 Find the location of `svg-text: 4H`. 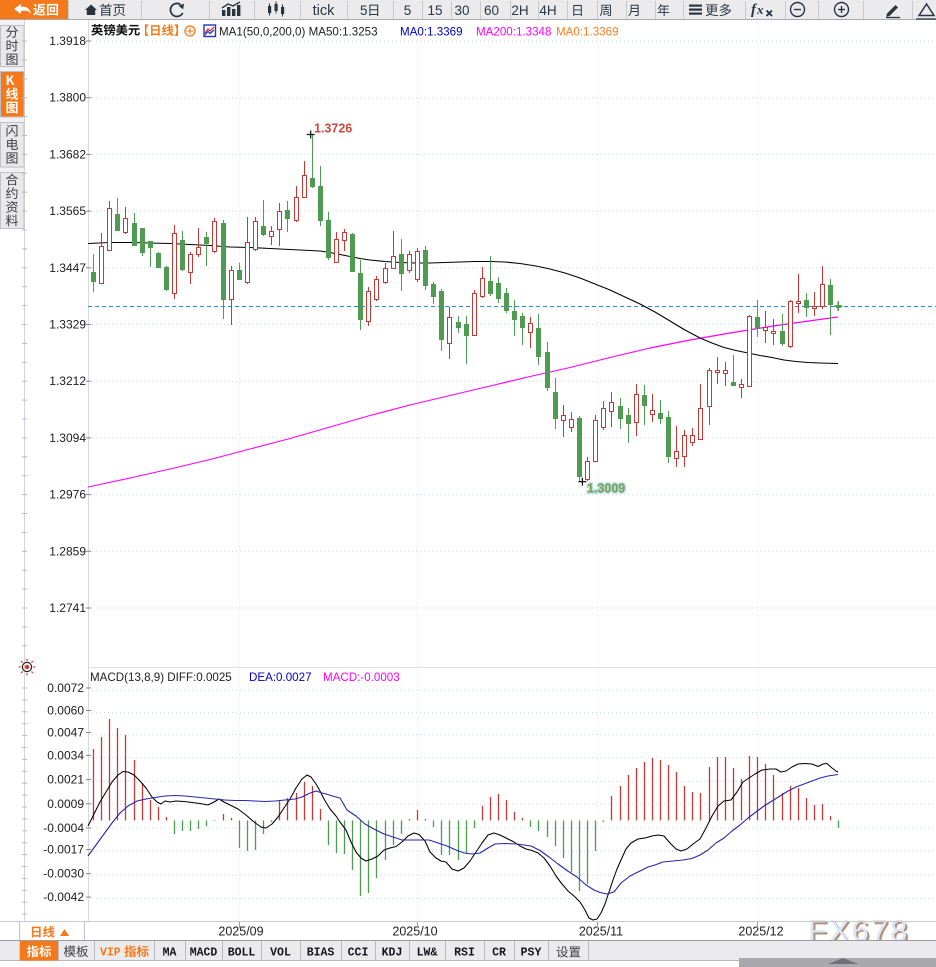

svg-text: 4H is located at coordinates (547, 10).